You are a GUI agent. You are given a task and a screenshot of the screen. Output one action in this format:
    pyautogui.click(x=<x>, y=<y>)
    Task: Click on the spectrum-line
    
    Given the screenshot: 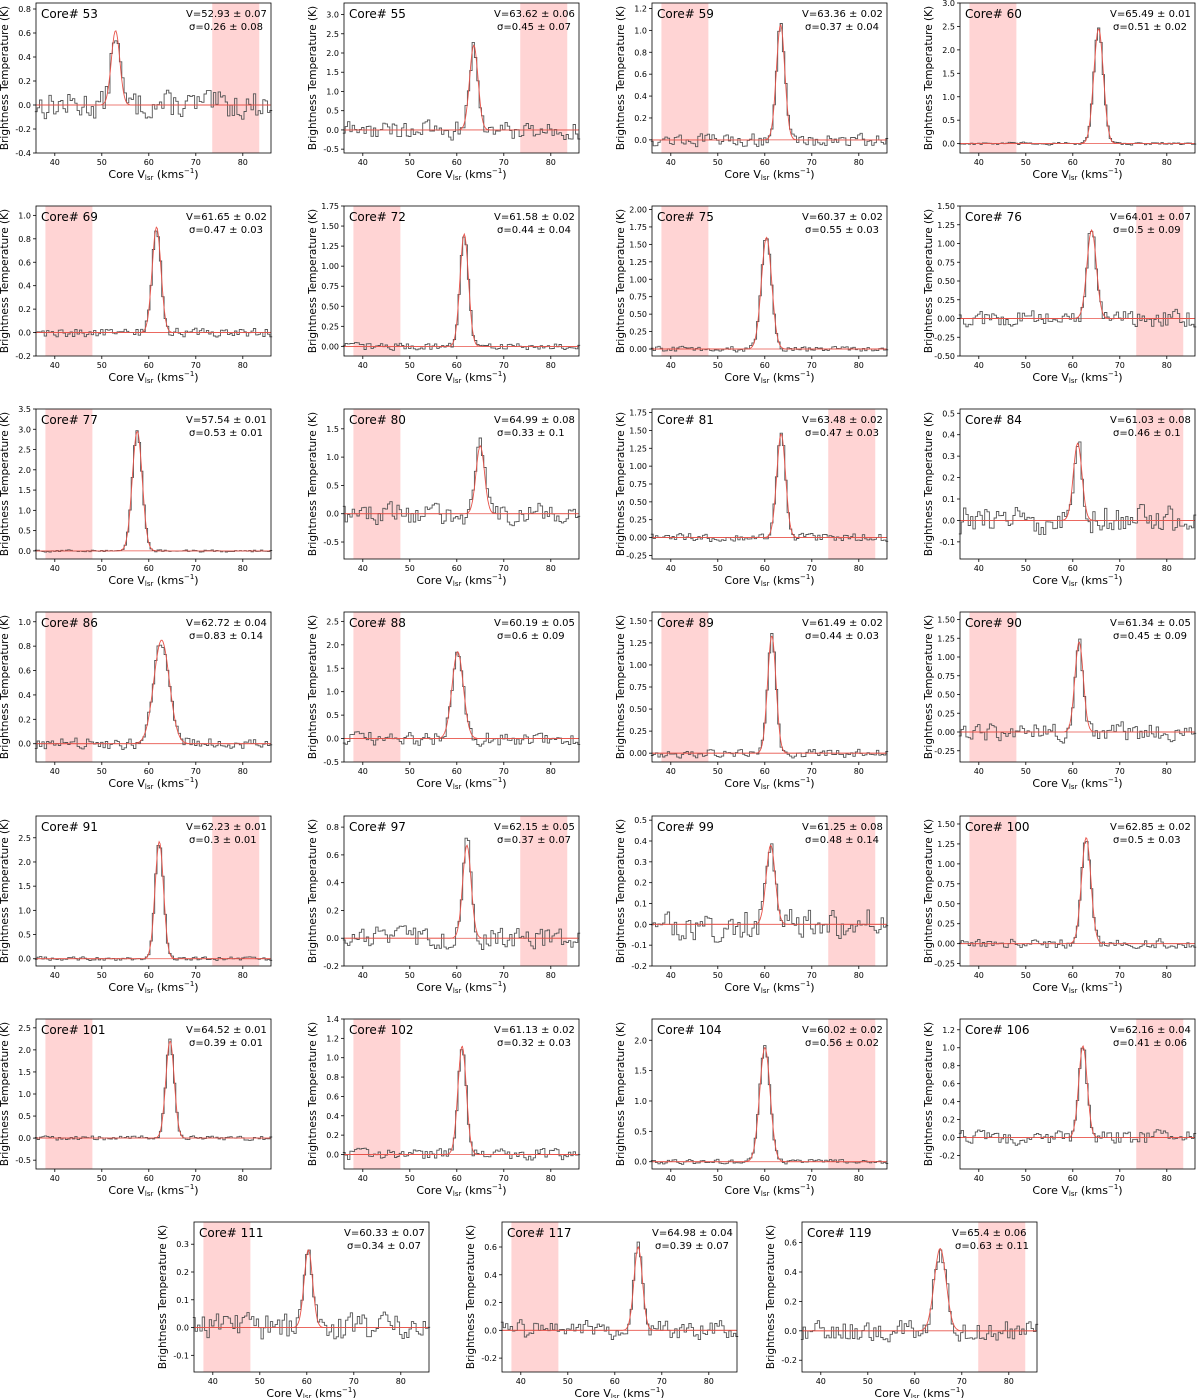 What is the action you would take?
    pyautogui.click(x=1077, y=895)
    